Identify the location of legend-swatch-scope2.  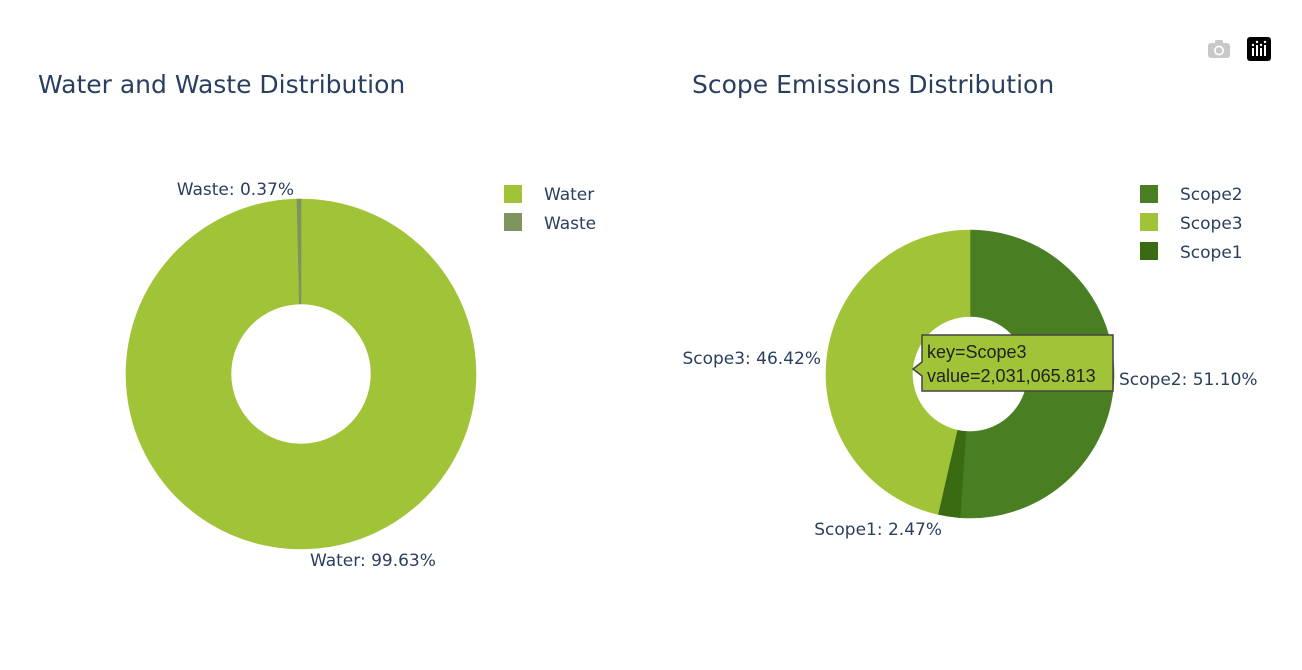
(1149, 194).